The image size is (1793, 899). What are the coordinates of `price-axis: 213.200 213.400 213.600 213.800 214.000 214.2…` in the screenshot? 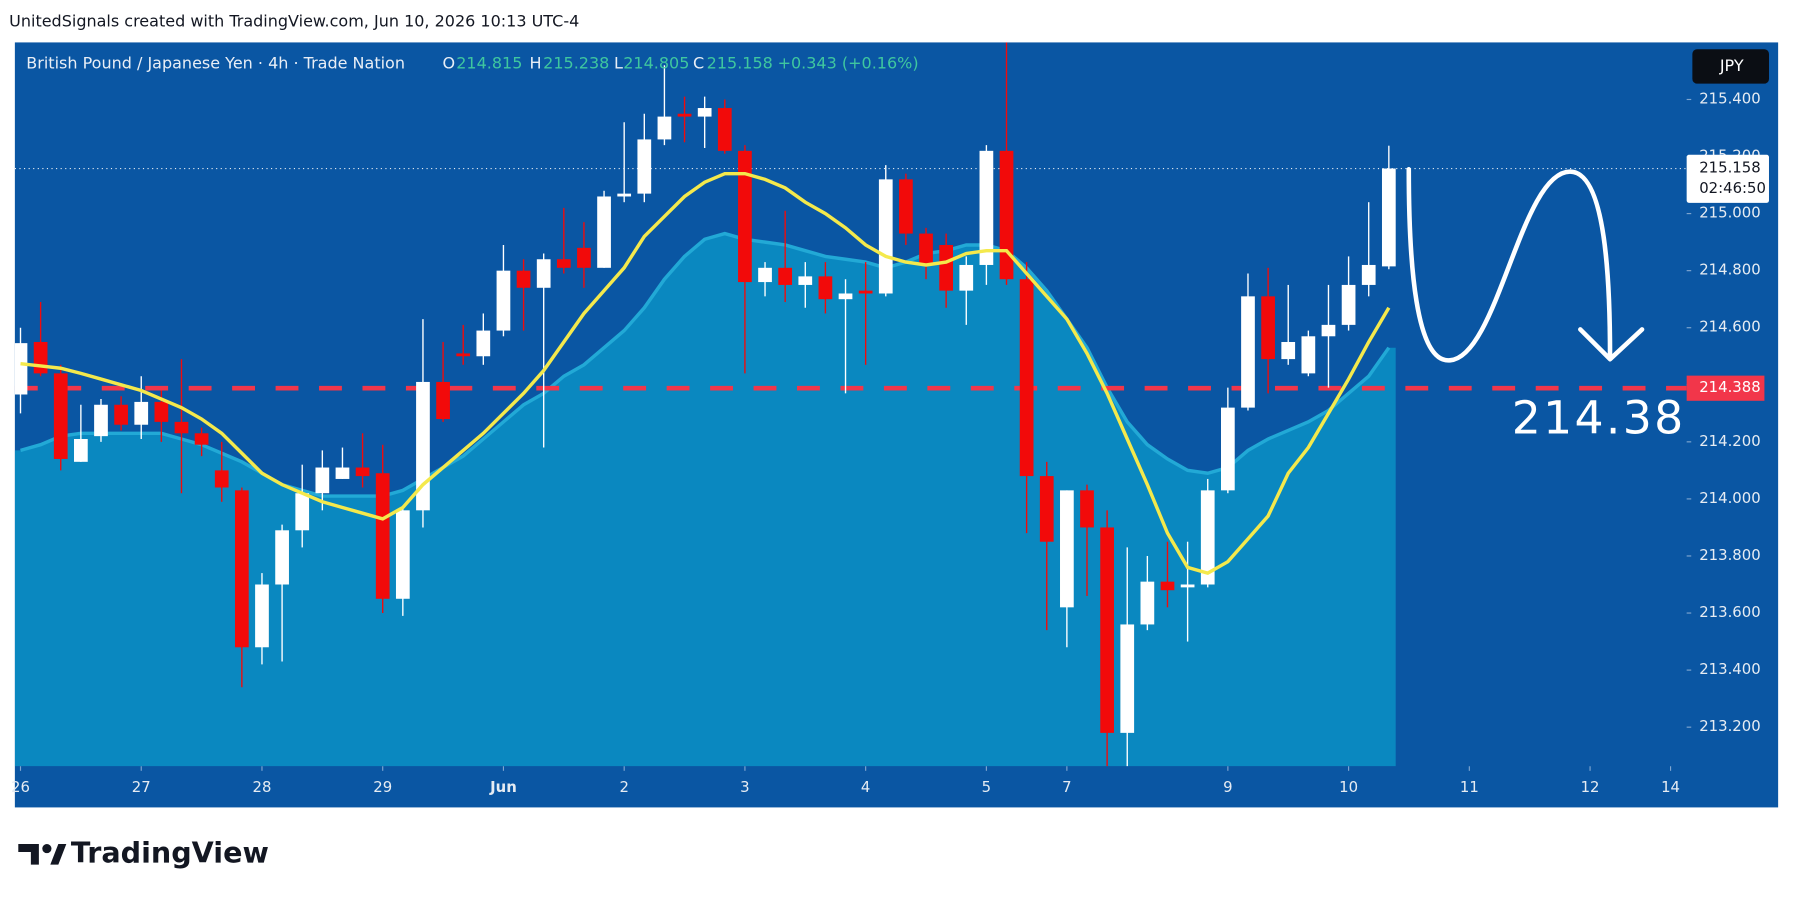 It's located at (1727, 412).